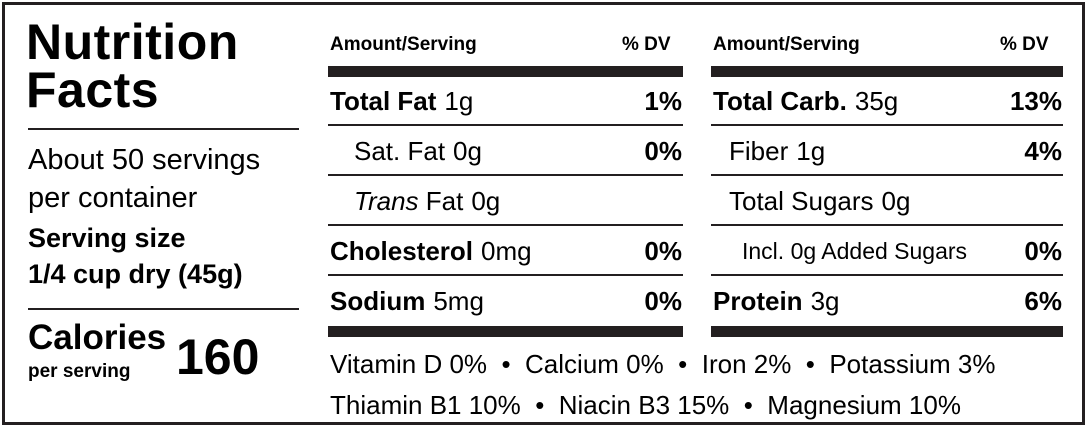  What do you see at coordinates (895, 151) in the screenshot?
I see `nutrient-row-fiber: Fiber 1g 4%` at bounding box center [895, 151].